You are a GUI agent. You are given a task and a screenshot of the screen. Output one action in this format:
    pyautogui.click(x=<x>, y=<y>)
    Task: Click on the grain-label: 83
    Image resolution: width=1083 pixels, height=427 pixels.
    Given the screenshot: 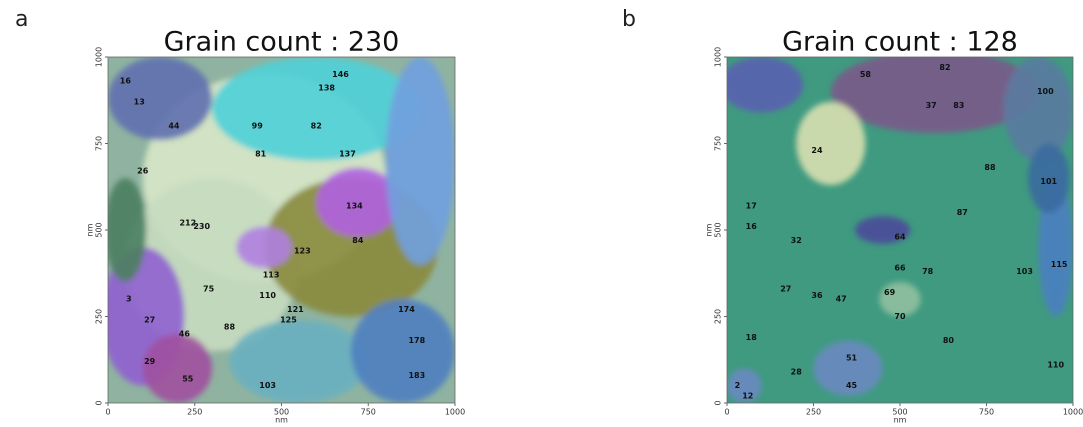 What is the action you would take?
    pyautogui.click(x=958, y=105)
    